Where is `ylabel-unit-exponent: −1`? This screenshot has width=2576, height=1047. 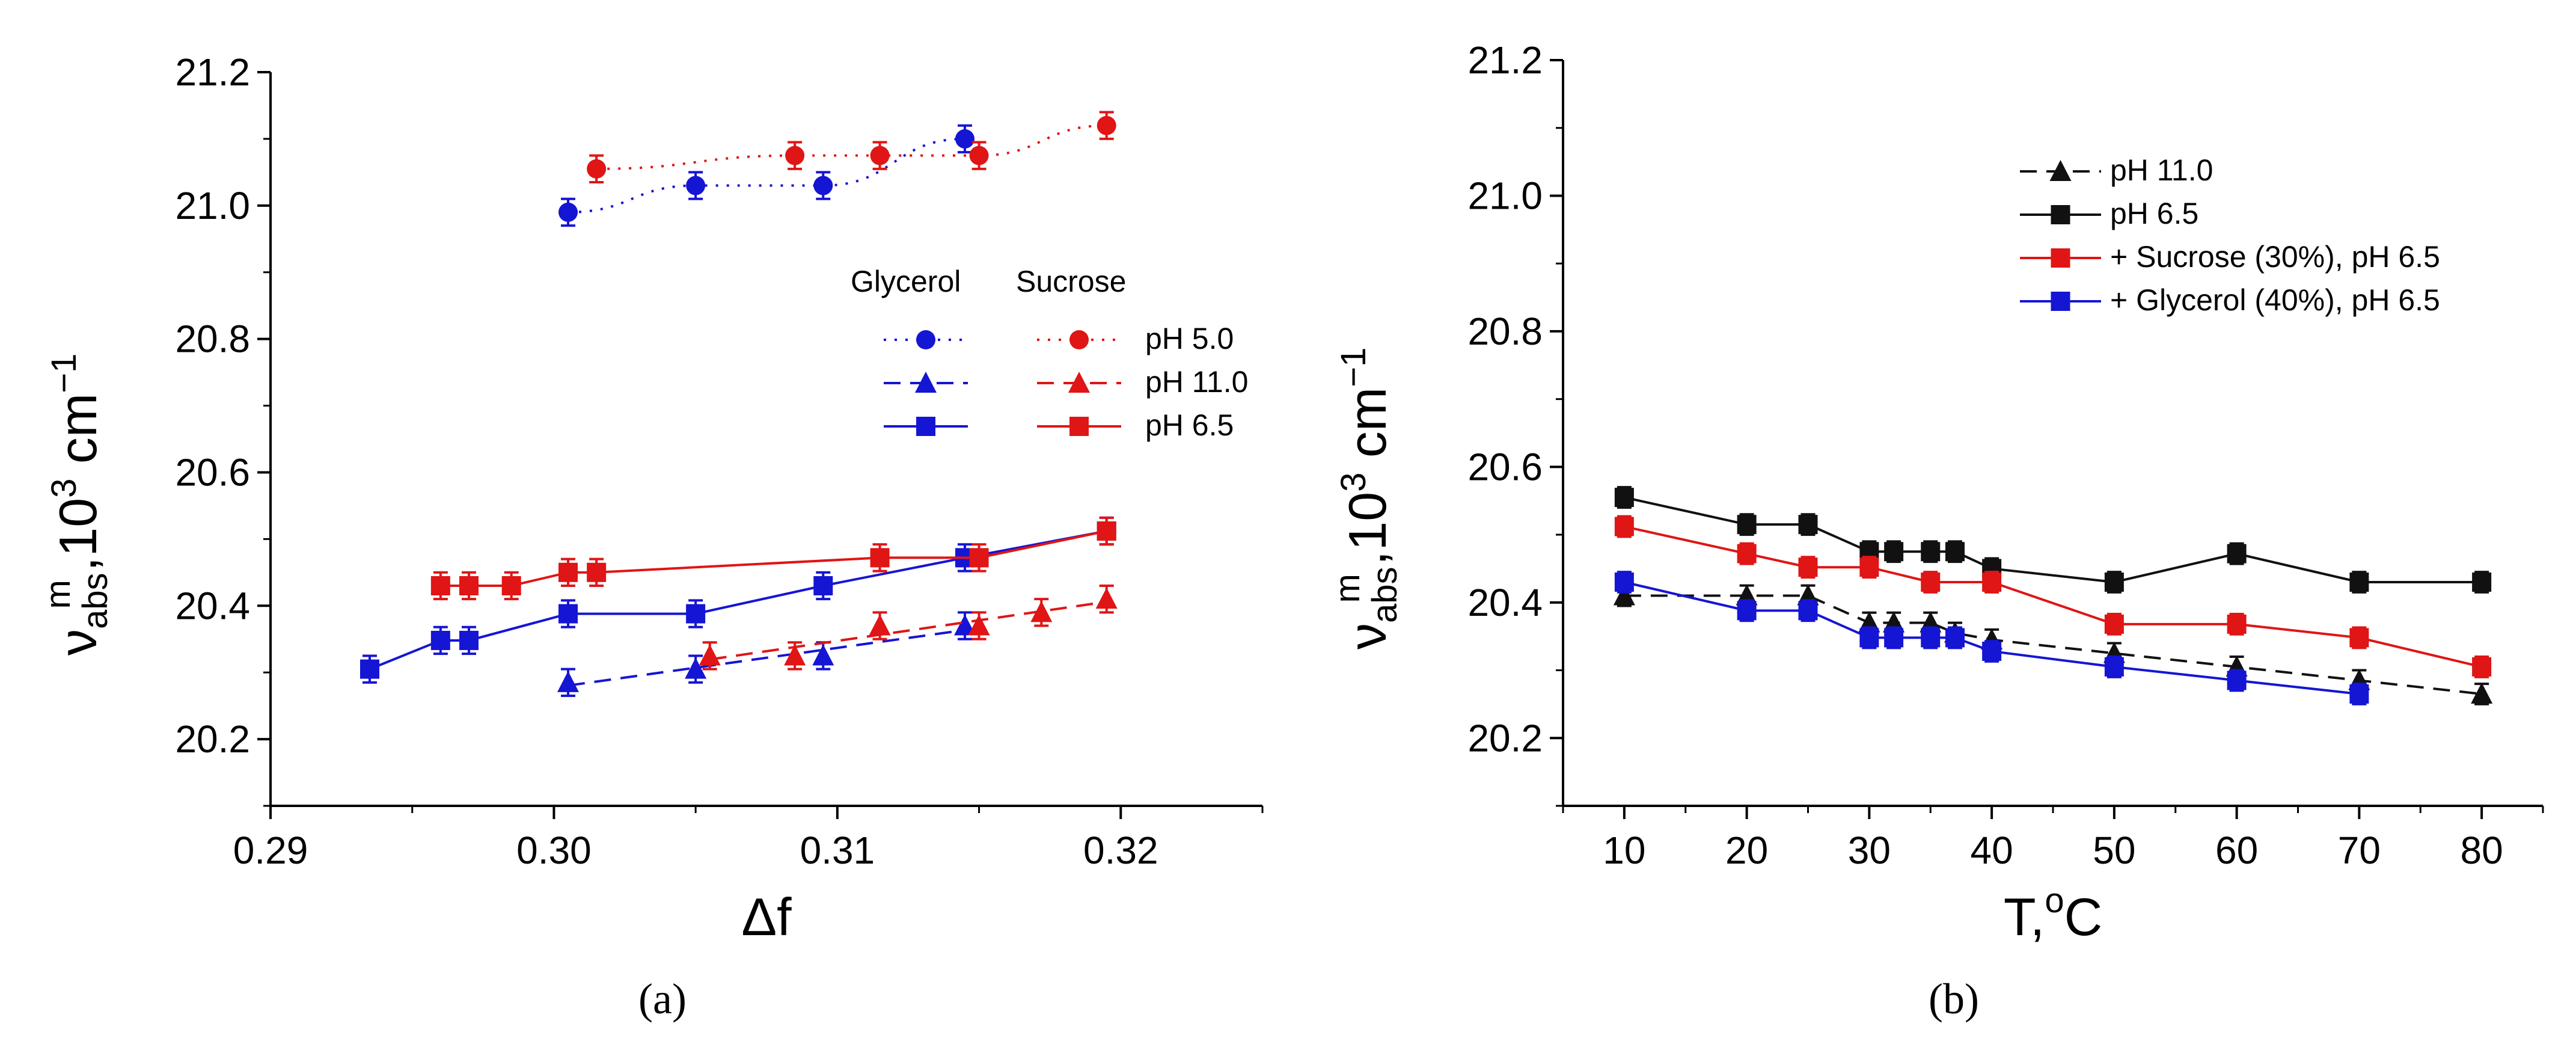
ylabel-unit-exponent: −1 is located at coordinates (64, 373).